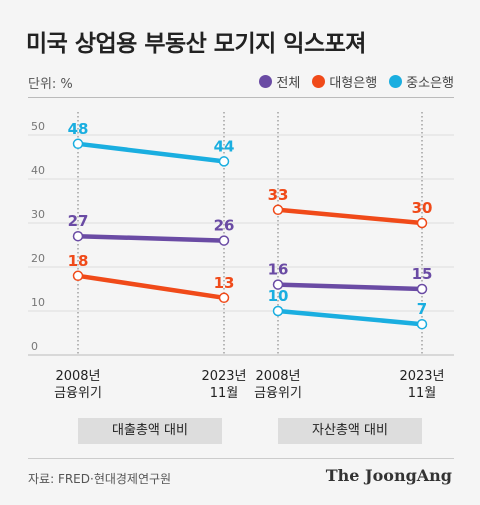  What do you see at coordinates (38, 126) in the screenshot?
I see `y-tick-label: 50` at bounding box center [38, 126].